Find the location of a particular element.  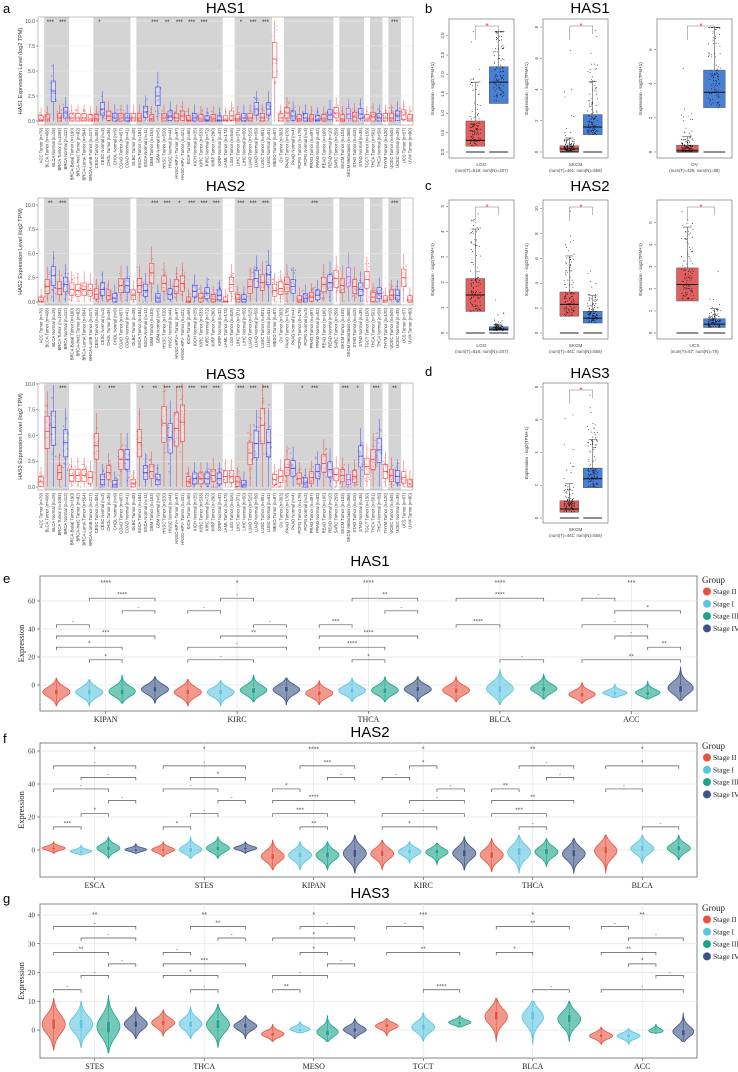

x-tick-label: LAML Tumor (n=173) is located at coordinates (225, 512).